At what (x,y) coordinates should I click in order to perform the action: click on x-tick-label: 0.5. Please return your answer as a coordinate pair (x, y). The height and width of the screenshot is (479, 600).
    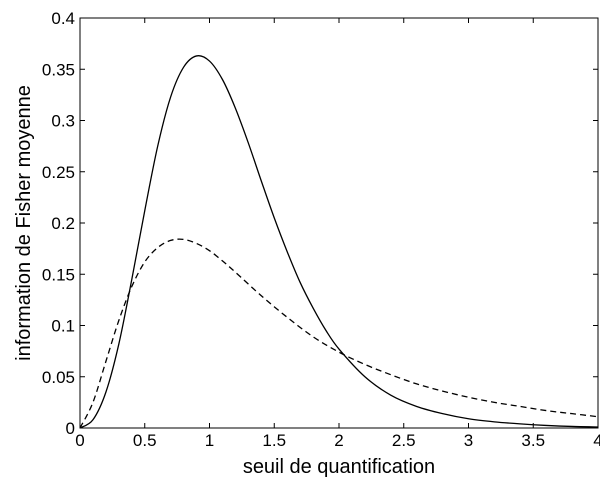
    Looking at the image, I should click on (145, 440).